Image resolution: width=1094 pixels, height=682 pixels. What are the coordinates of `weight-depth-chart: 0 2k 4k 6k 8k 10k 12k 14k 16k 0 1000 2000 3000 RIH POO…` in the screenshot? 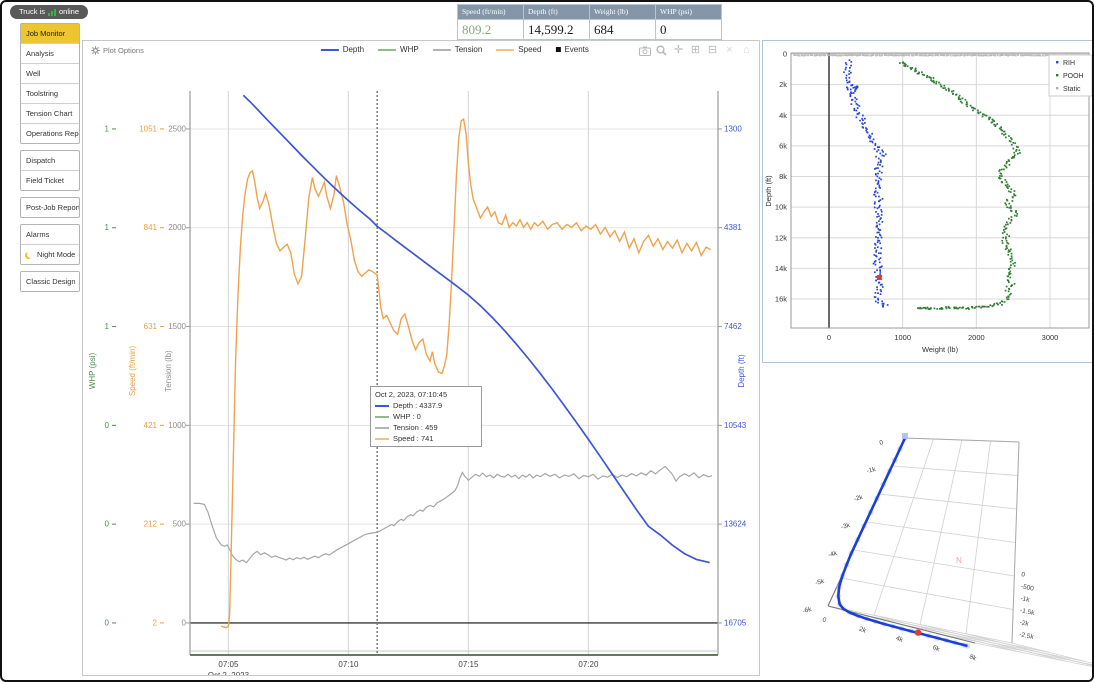 It's located at (928, 200).